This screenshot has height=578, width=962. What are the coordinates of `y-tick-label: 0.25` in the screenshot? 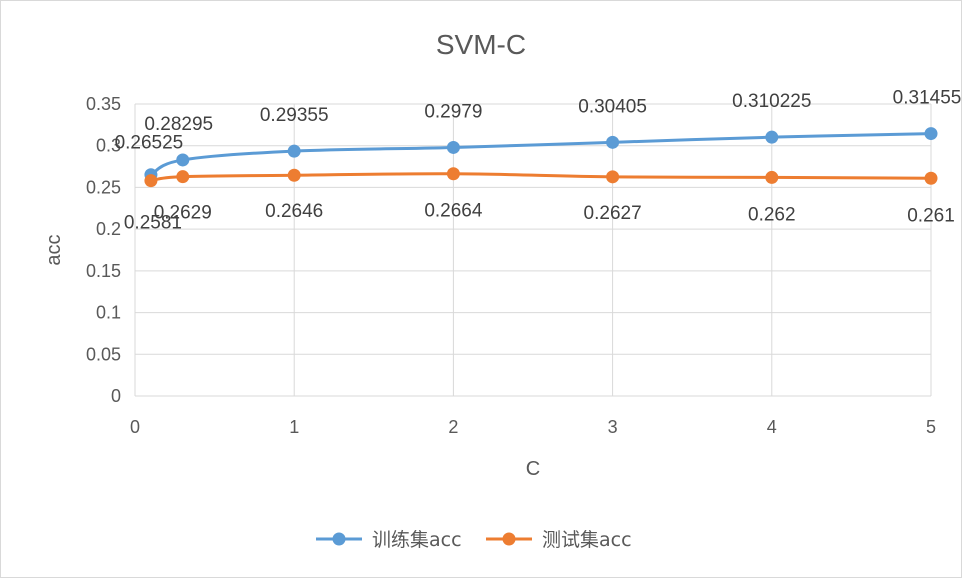 It's located at (103, 187).